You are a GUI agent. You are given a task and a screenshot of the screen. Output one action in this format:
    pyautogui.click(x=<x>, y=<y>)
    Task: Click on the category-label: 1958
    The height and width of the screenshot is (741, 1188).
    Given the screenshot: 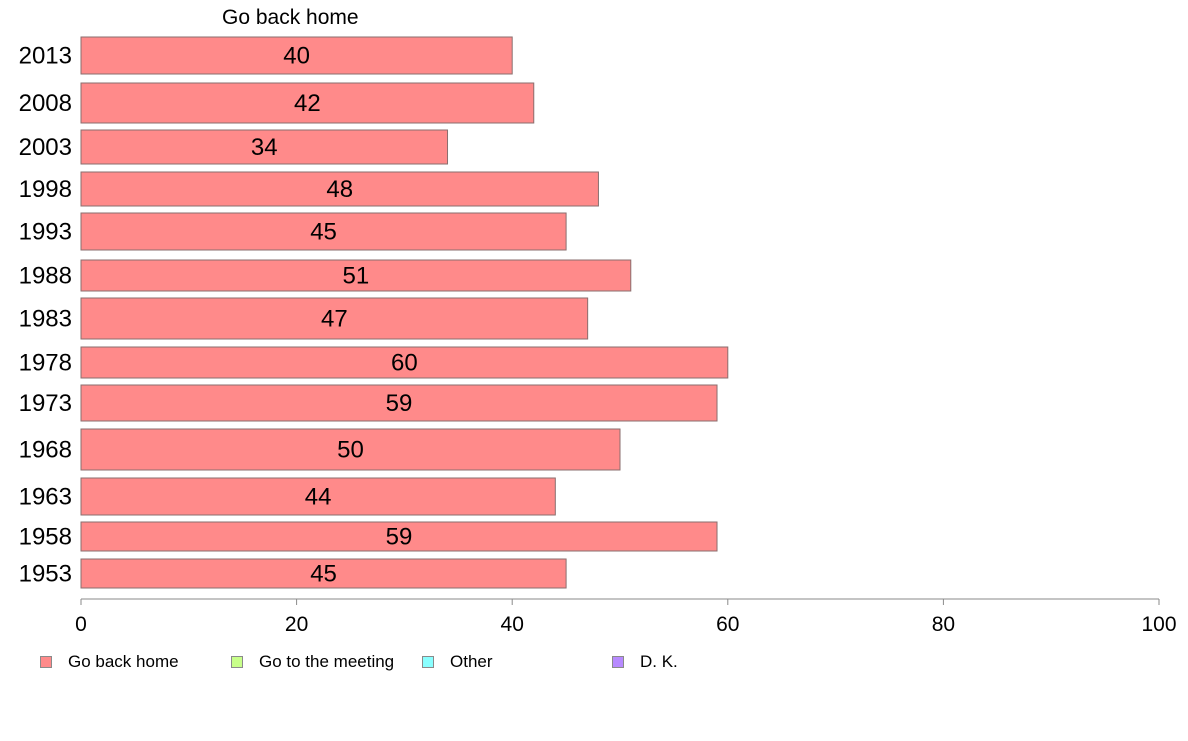 What is the action you would take?
    pyautogui.click(x=45, y=537)
    